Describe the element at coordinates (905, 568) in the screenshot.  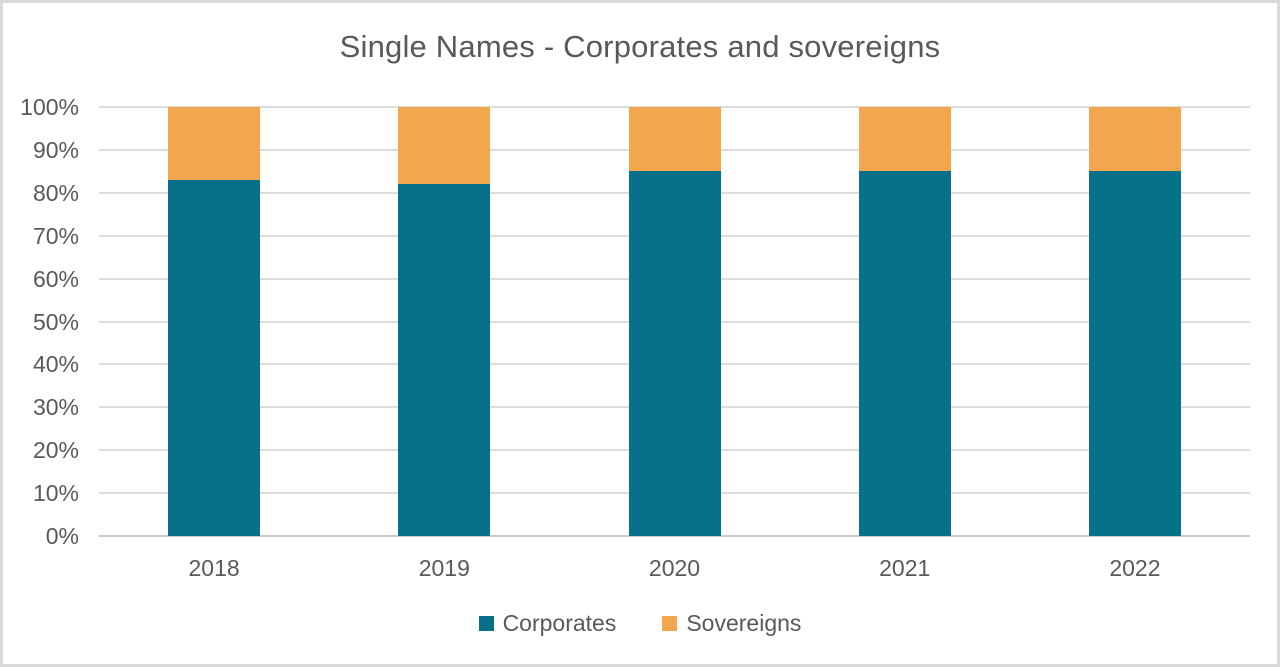
I see `x-tick-label-2021: 2021` at that location.